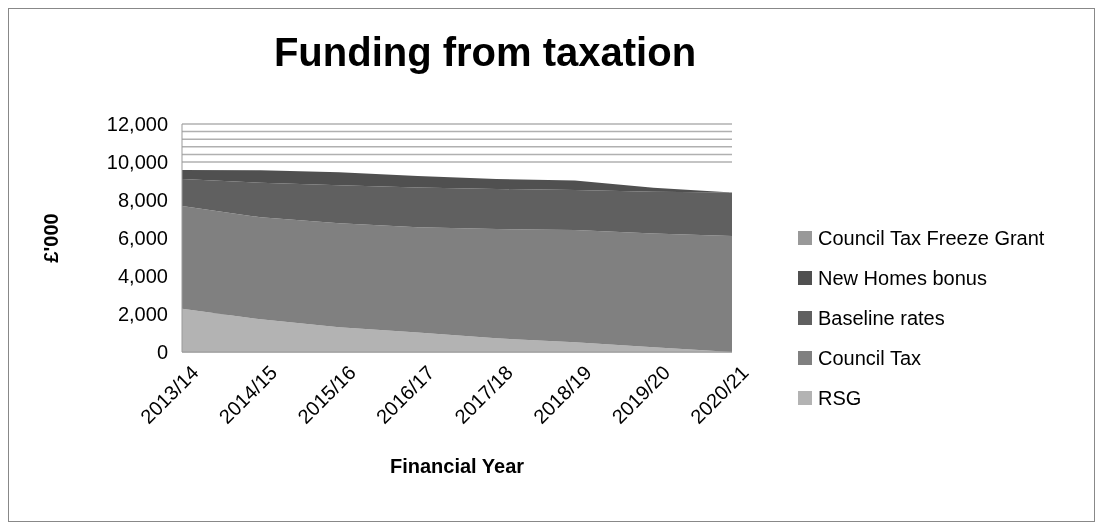  What do you see at coordinates (881, 318) in the screenshot?
I see `legend-label: Baseline rates` at bounding box center [881, 318].